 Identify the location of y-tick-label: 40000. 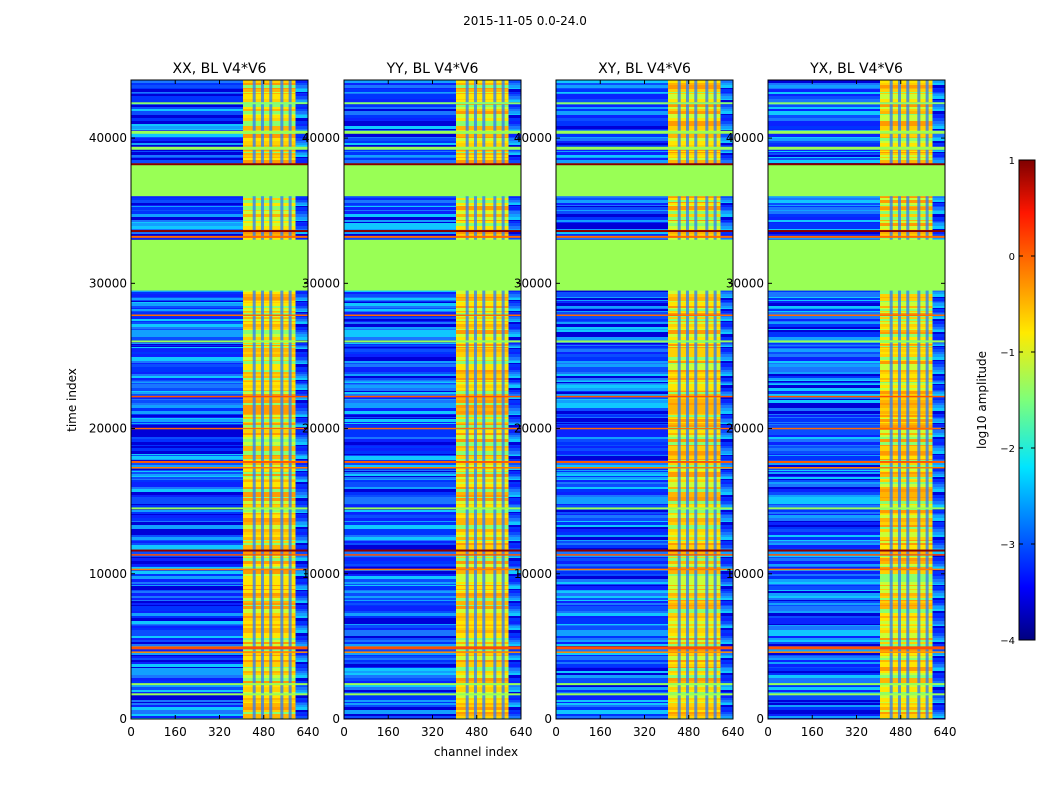
(745, 138).